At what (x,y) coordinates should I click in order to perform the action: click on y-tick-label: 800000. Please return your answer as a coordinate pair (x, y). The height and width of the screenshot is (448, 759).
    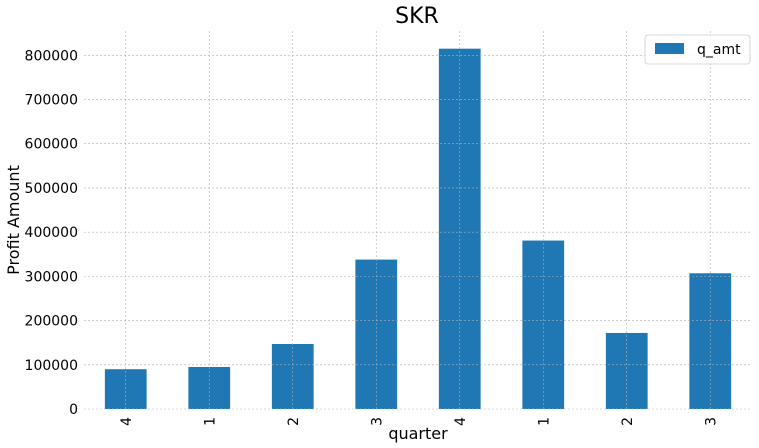
    Looking at the image, I should click on (51, 56).